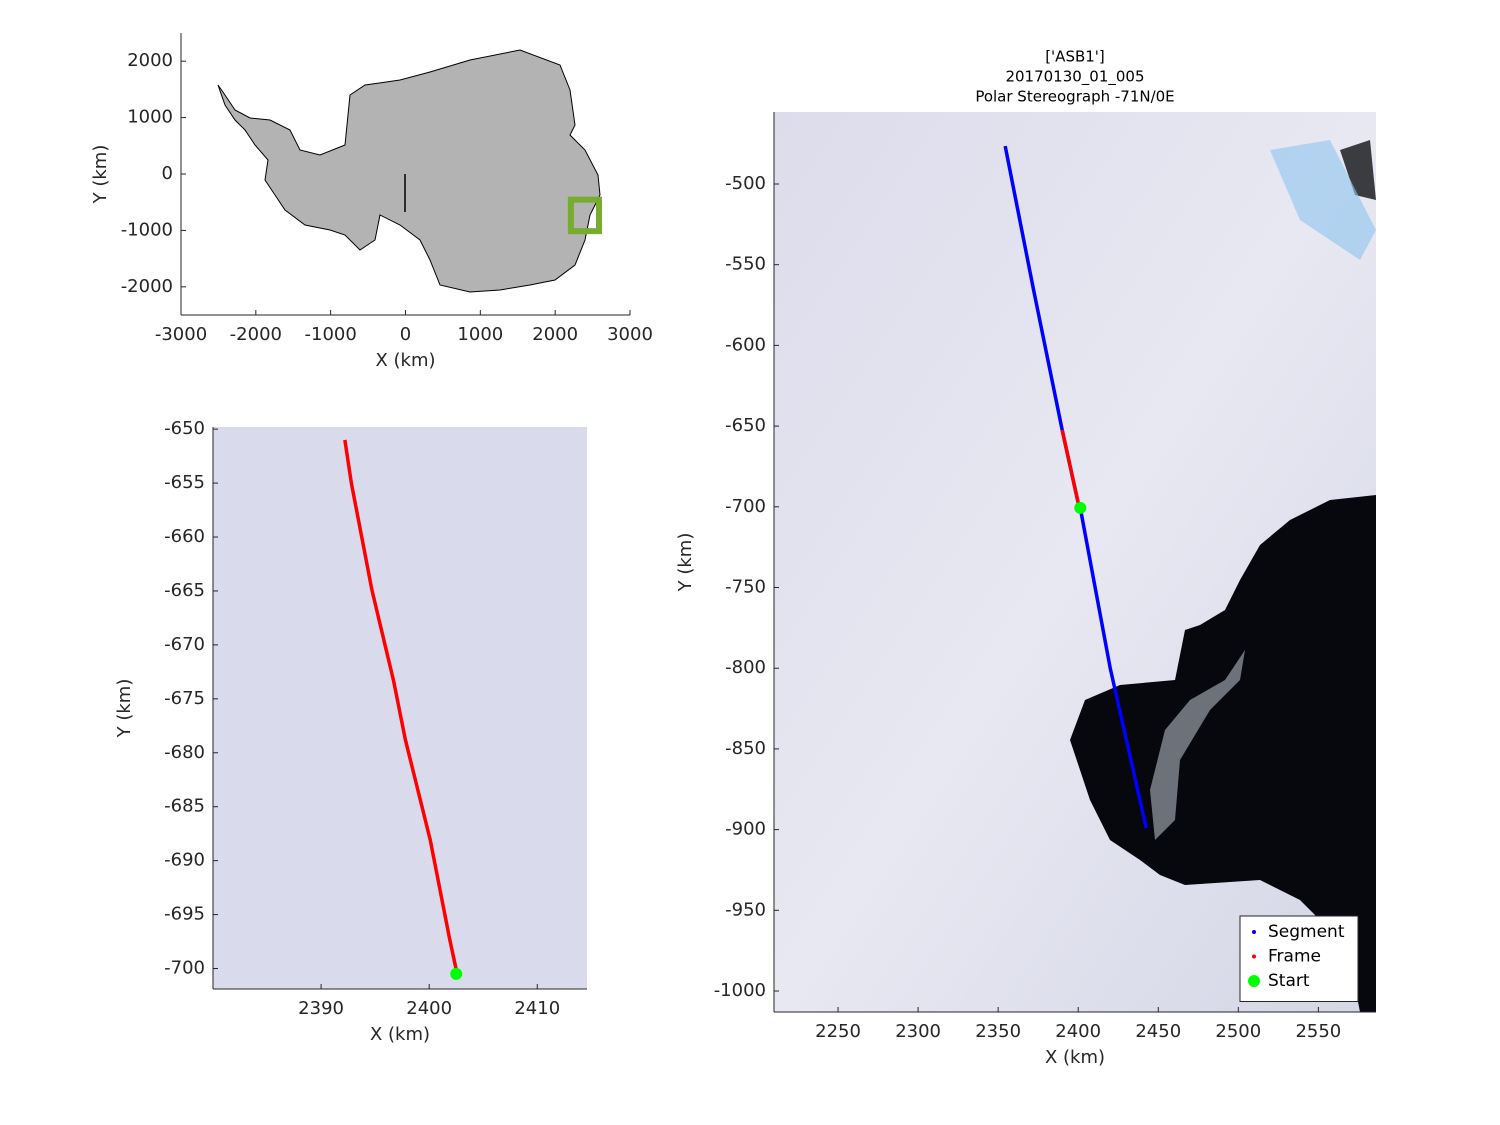 Image resolution: width=1500 pixels, height=1125 pixels. Describe the element at coordinates (630, 334) in the screenshot. I see `x-tick-label: 3000` at that location.